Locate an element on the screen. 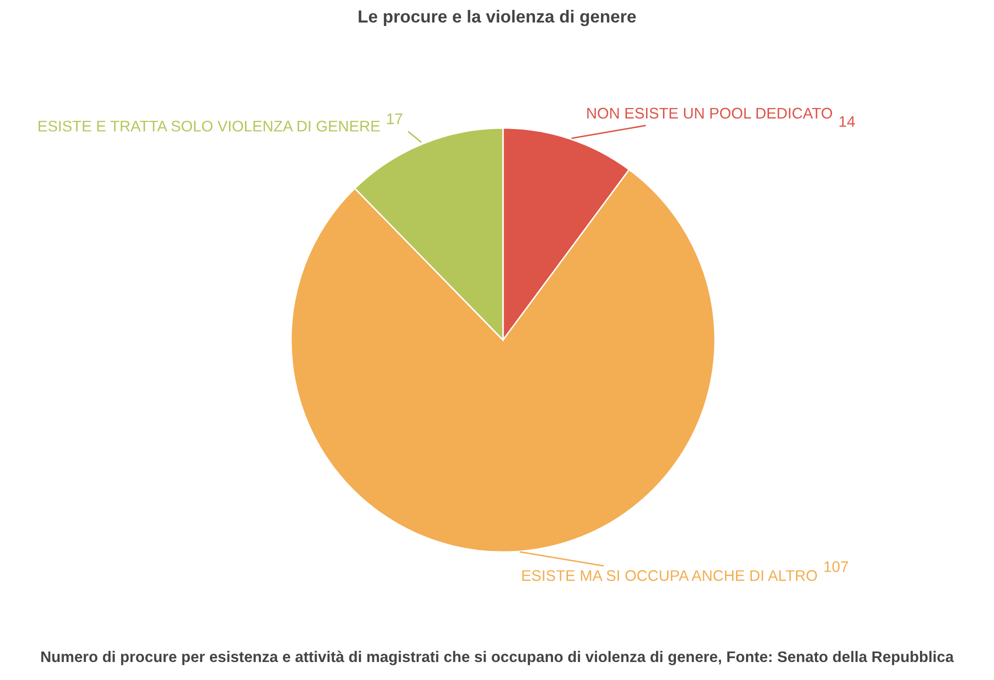 This screenshot has height=680, width=994. text: Numero di procure per esistenza e attività di magistrati che si occupano di violenza di genere, Fonte: Senato della Repubblica is located at coordinates (497, 658).